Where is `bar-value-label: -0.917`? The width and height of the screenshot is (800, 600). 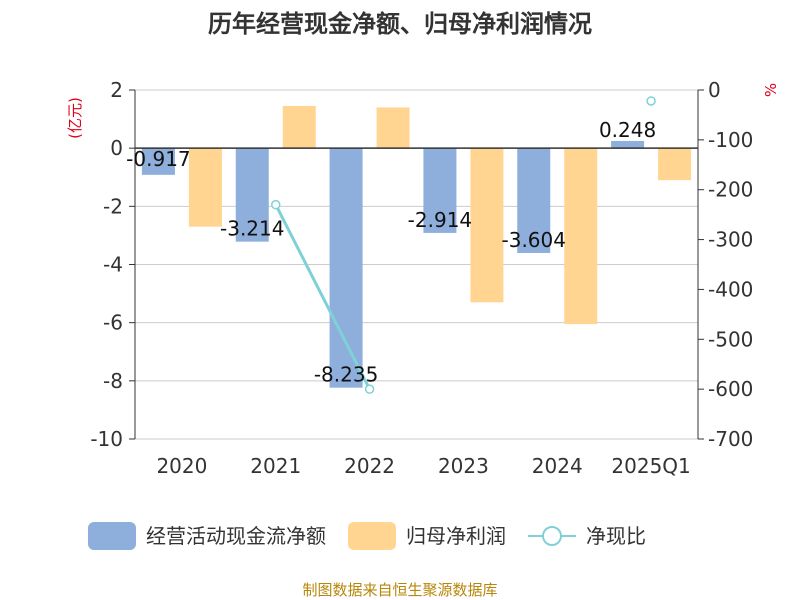
bar-value-label: -0.917 is located at coordinates (158, 159).